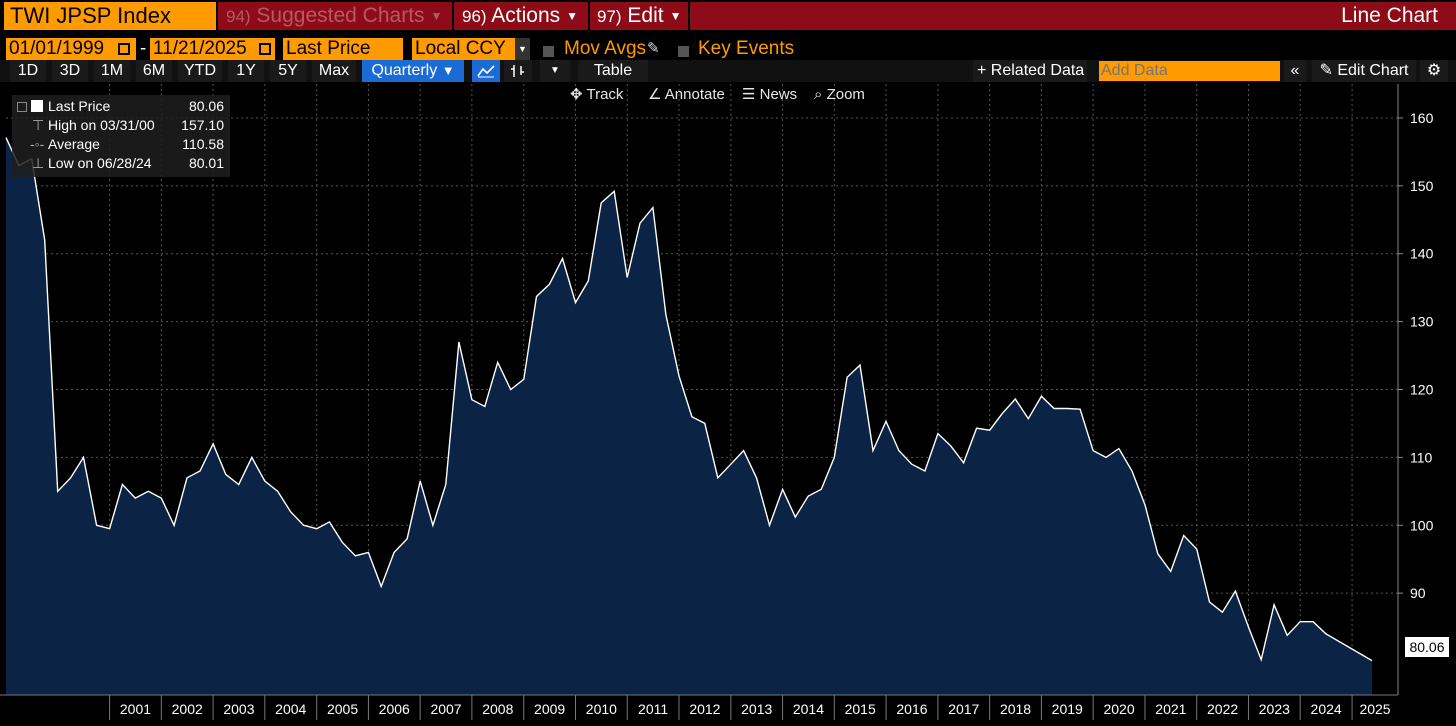 The height and width of the screenshot is (726, 1456). I want to click on frequency-select: Quarterly ▼, so click(413, 71).